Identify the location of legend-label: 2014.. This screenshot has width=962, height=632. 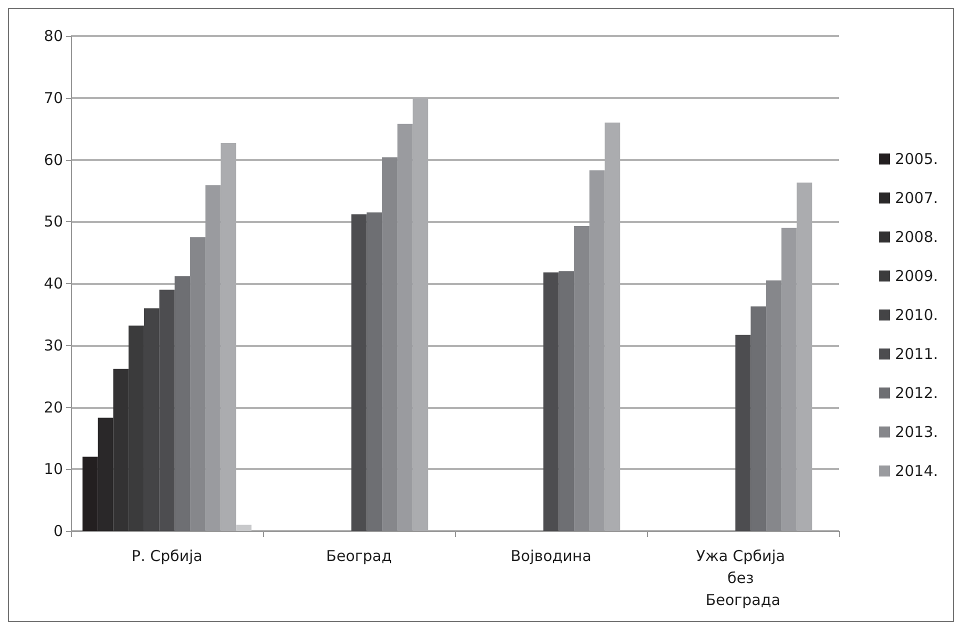
(916, 471).